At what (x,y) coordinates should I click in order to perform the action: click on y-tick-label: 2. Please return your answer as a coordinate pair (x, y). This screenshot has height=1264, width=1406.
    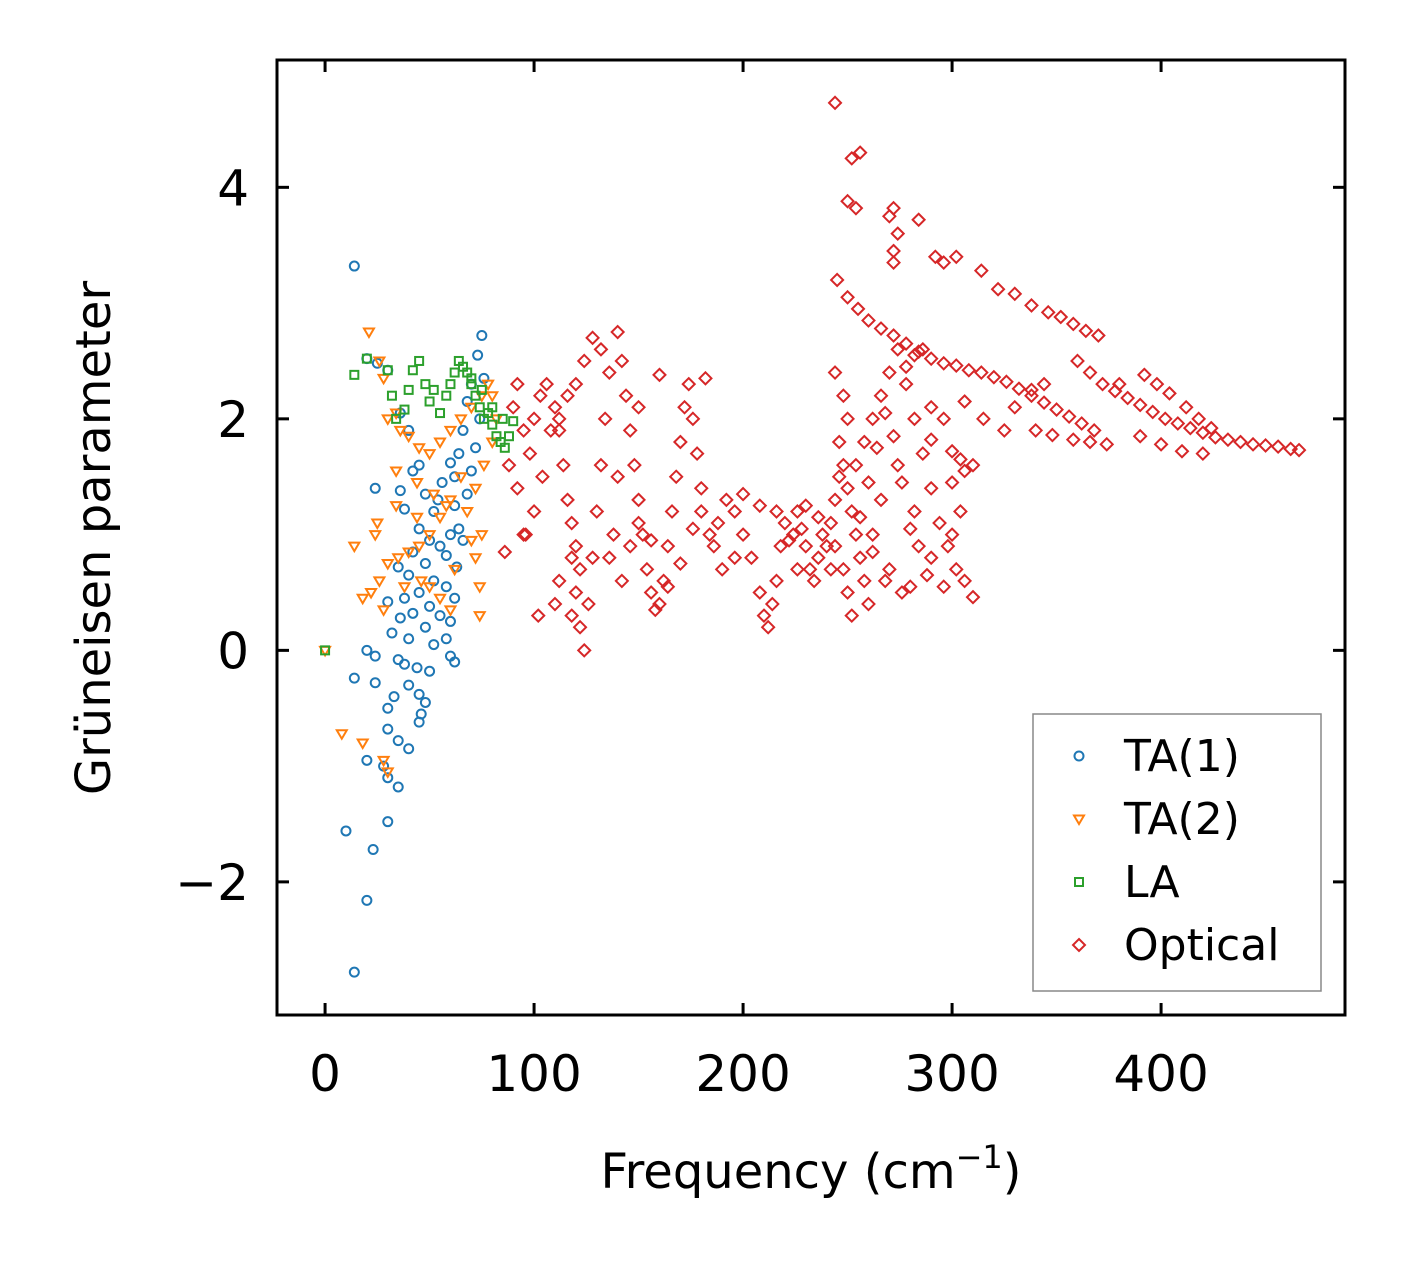
    Looking at the image, I should click on (233, 420).